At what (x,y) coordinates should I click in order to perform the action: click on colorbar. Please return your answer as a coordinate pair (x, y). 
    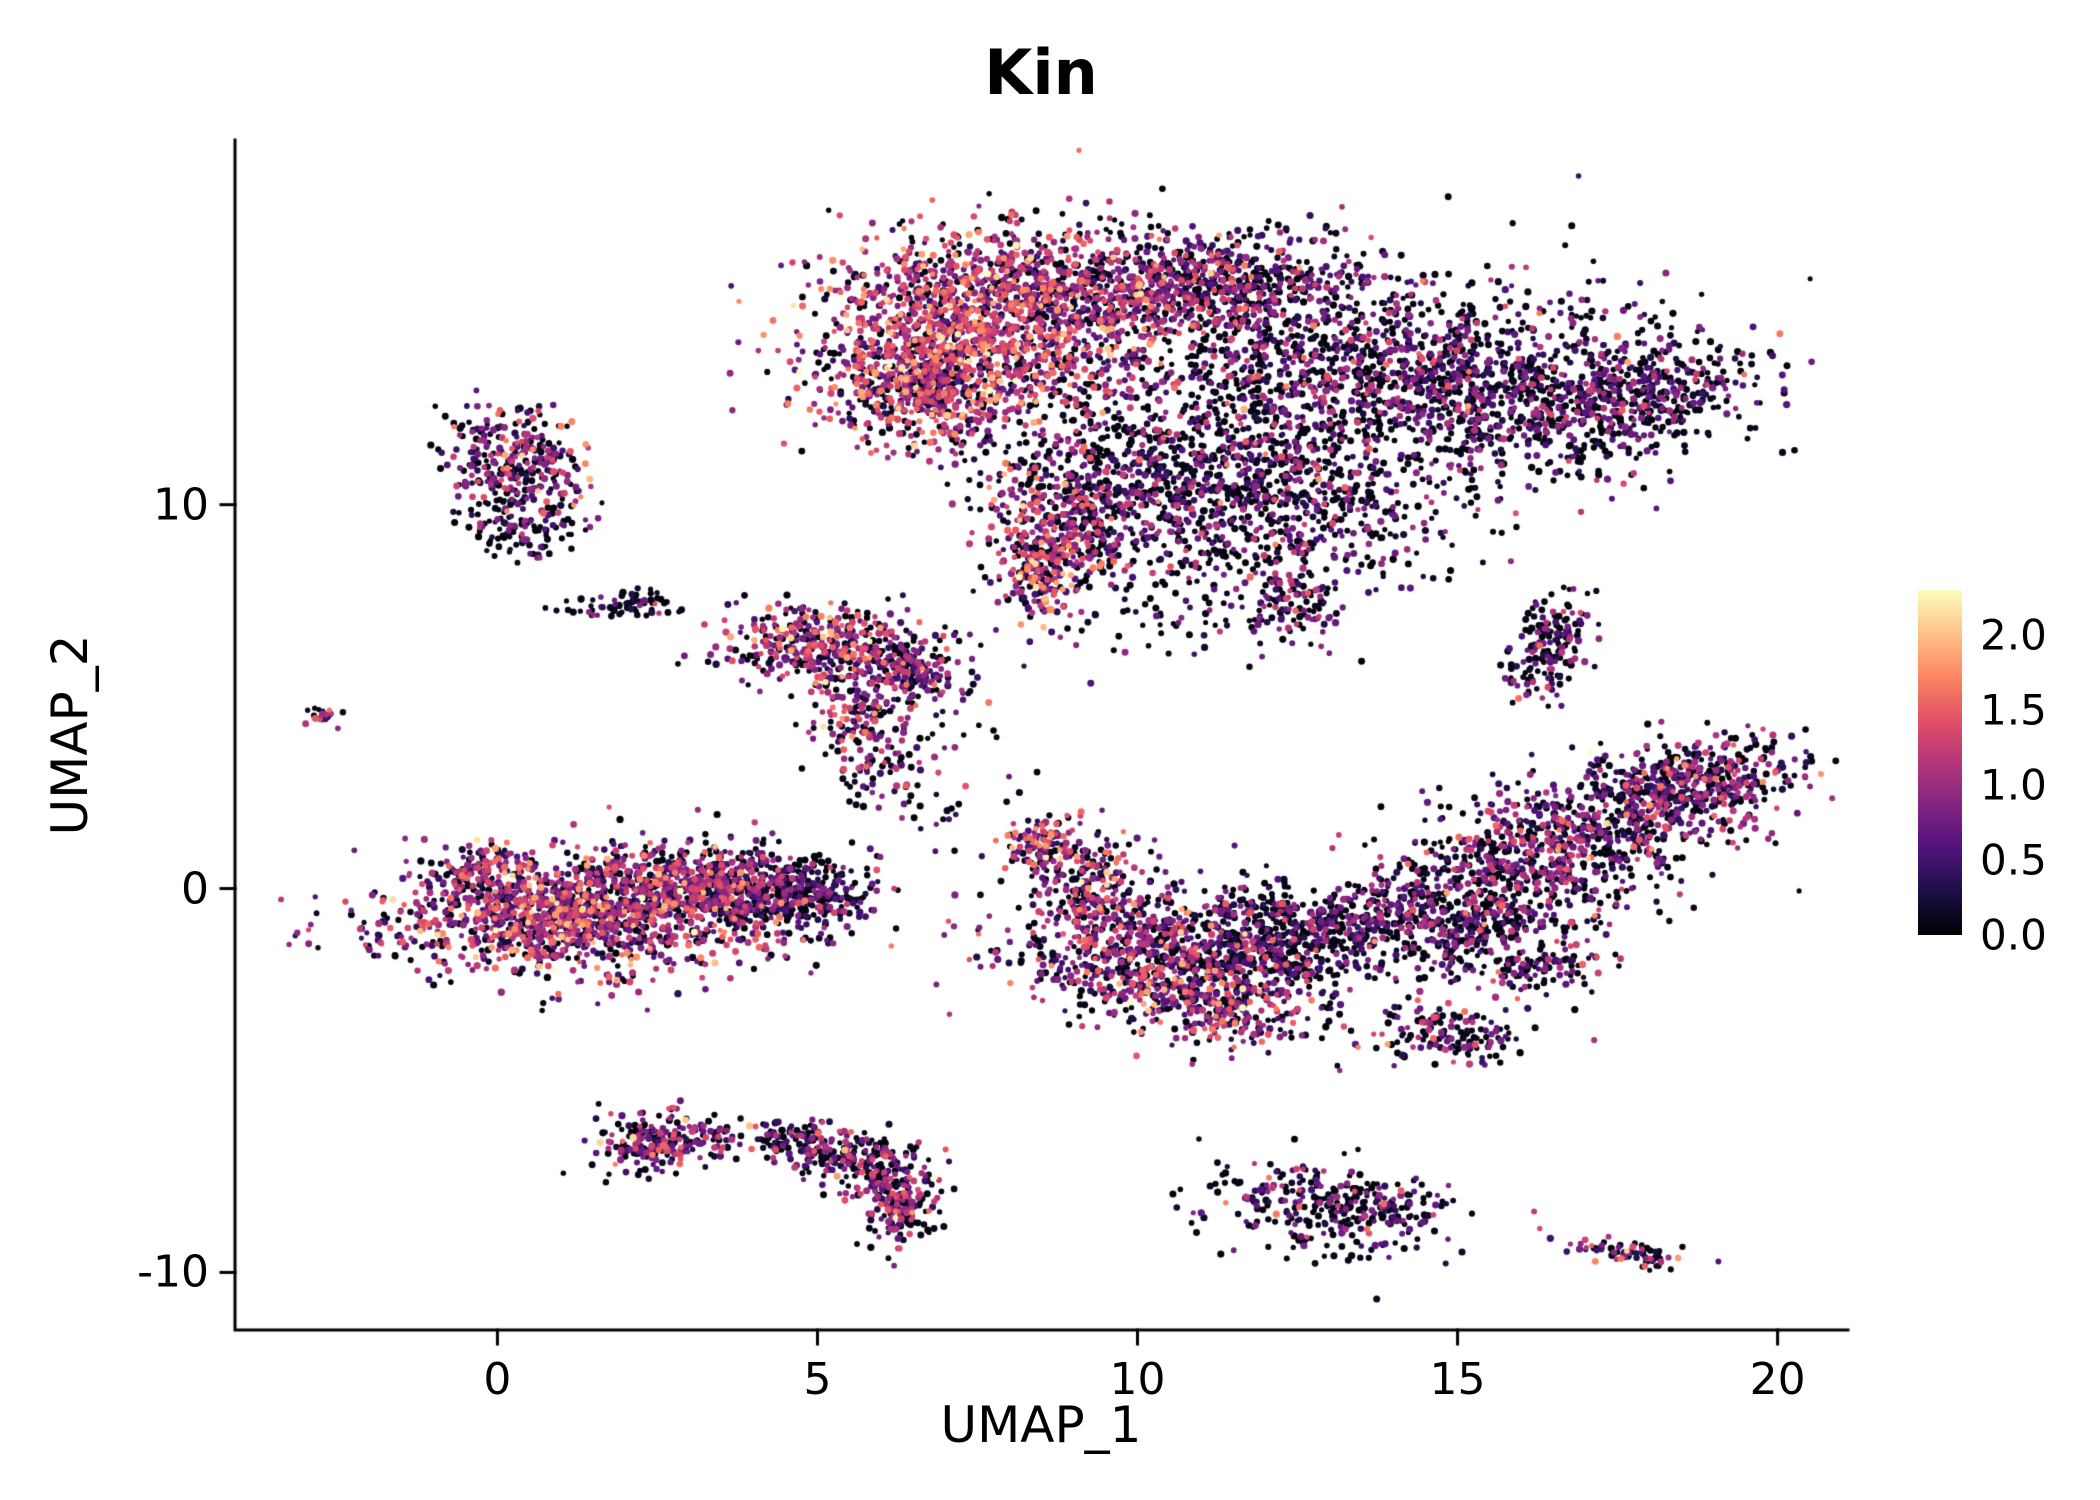
    Looking at the image, I should click on (1940, 762).